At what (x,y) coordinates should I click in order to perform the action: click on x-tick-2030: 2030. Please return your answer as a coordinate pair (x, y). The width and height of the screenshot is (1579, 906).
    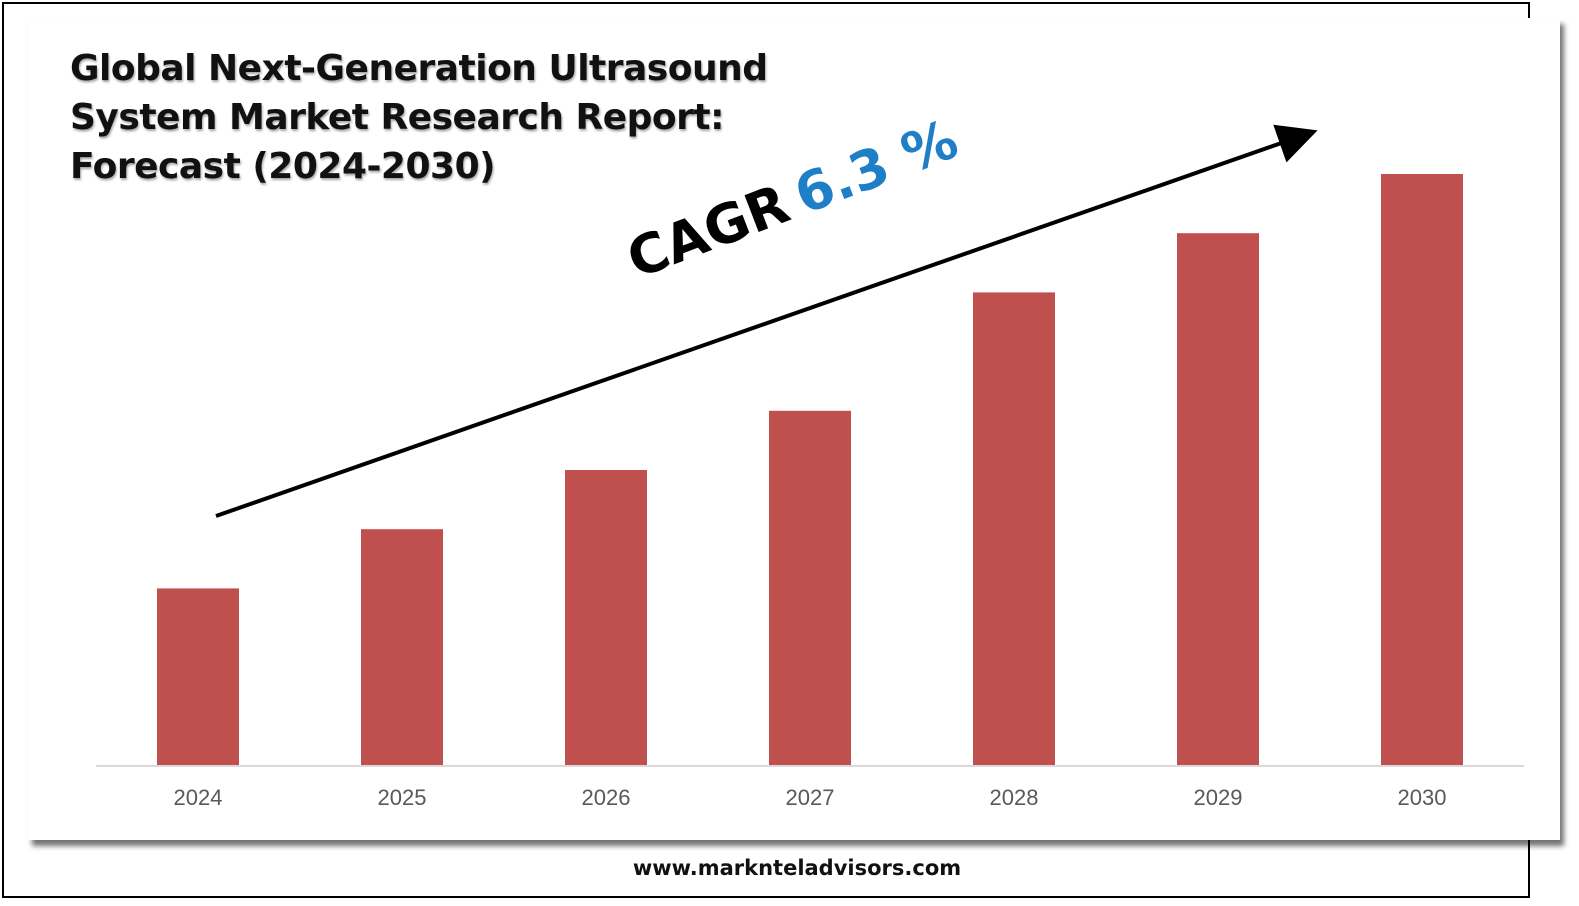
    Looking at the image, I should click on (1422, 797).